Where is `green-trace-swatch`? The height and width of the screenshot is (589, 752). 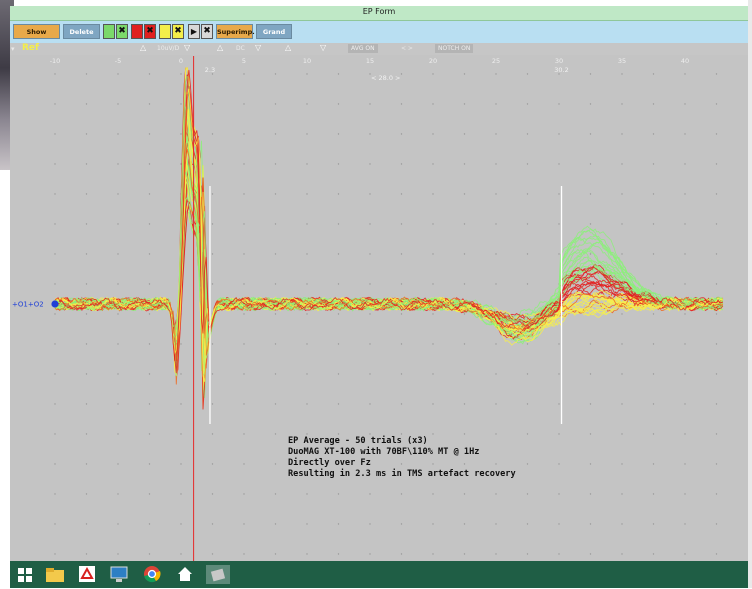
green-trace-swatch is located at coordinates (109, 31).